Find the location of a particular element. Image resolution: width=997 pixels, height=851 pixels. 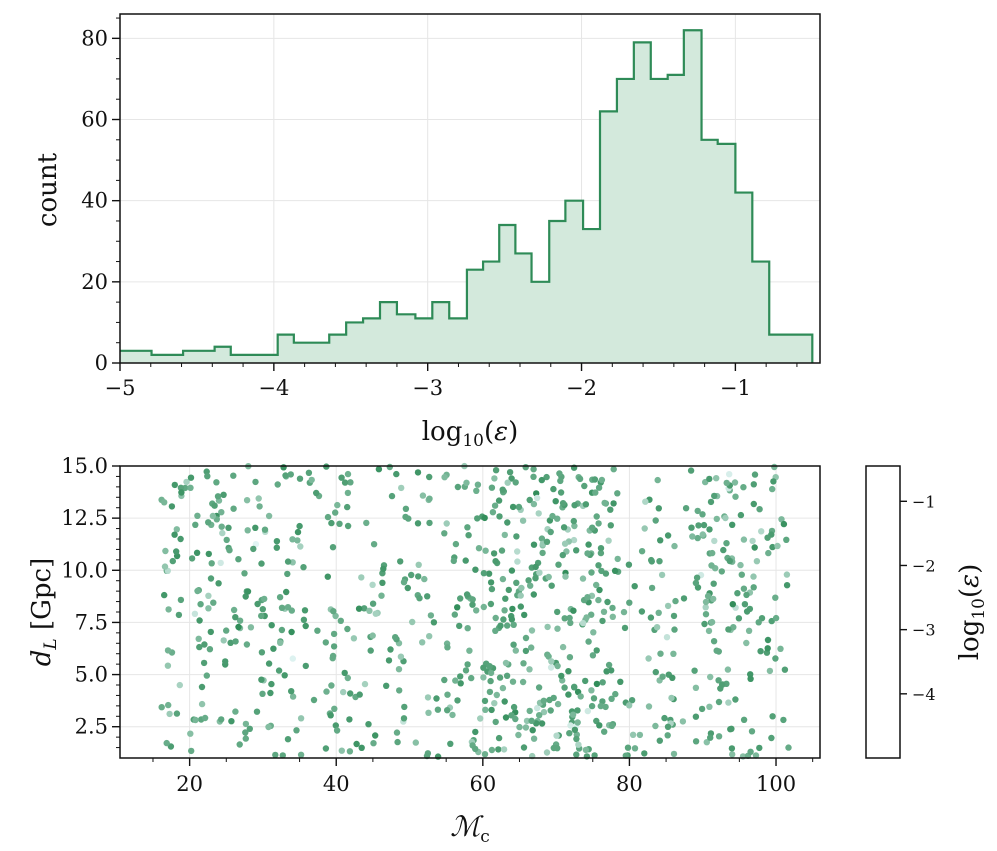

scatter-y-tick-label: 2.5 is located at coordinates (91, 727).